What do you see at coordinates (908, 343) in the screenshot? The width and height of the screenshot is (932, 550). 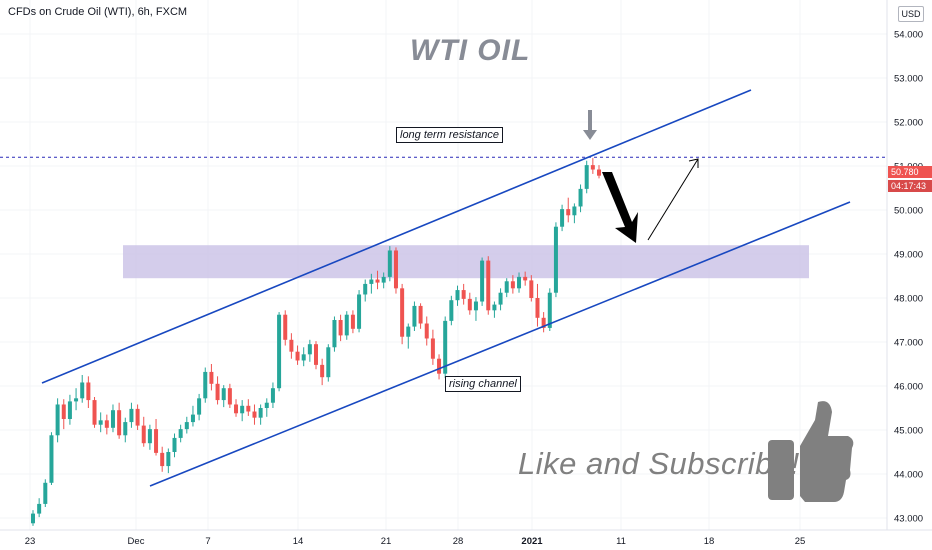 I see `price-tick-label: 47.000` at bounding box center [908, 343].